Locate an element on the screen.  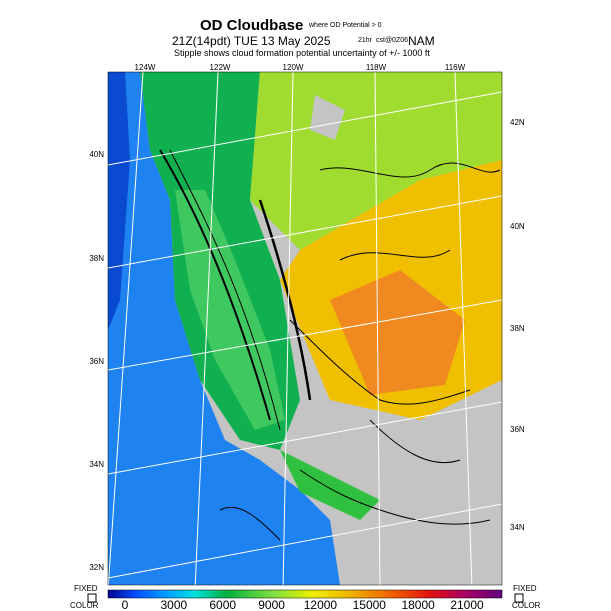
colorbar-tick-label: 3000 is located at coordinates (174, 604).